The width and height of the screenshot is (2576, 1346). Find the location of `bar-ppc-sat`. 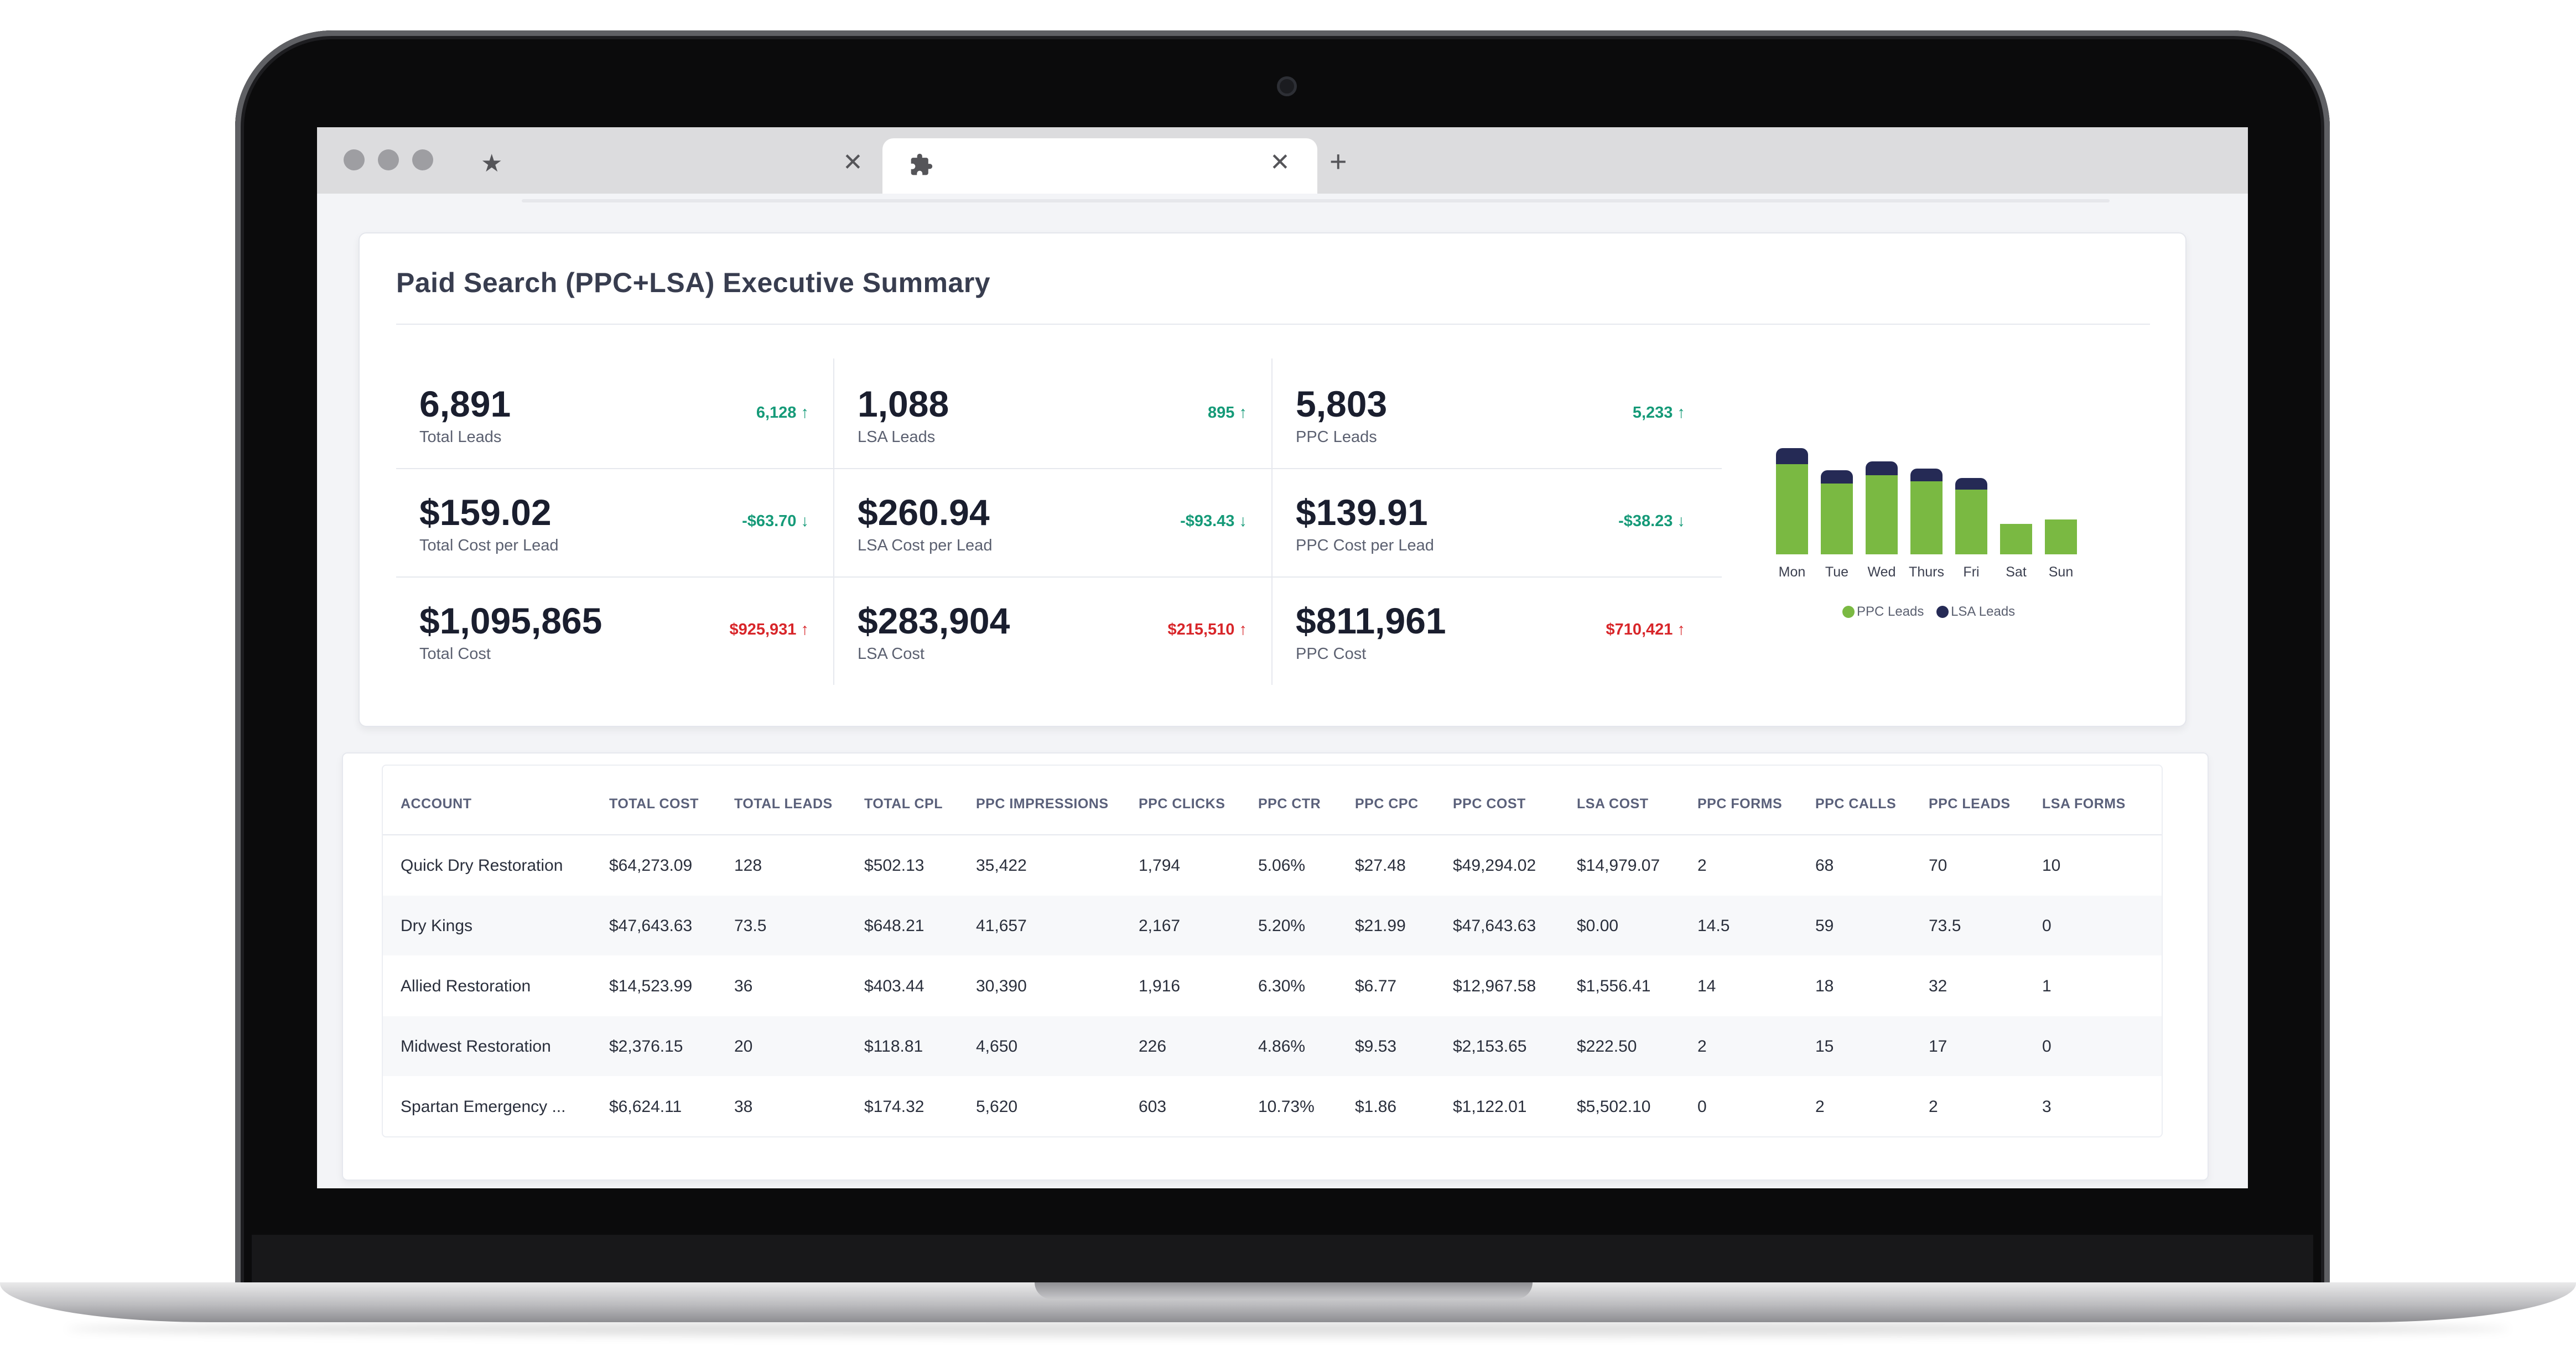

bar-ppc-sat is located at coordinates (2016, 539).